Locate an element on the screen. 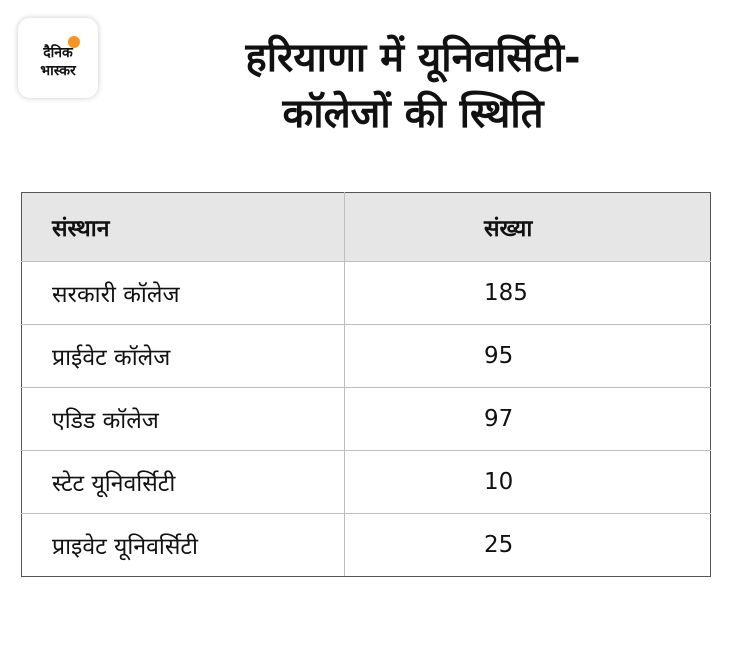 This screenshot has height=670, width=730. logo-line-1: दैनिक is located at coordinates (58, 53).